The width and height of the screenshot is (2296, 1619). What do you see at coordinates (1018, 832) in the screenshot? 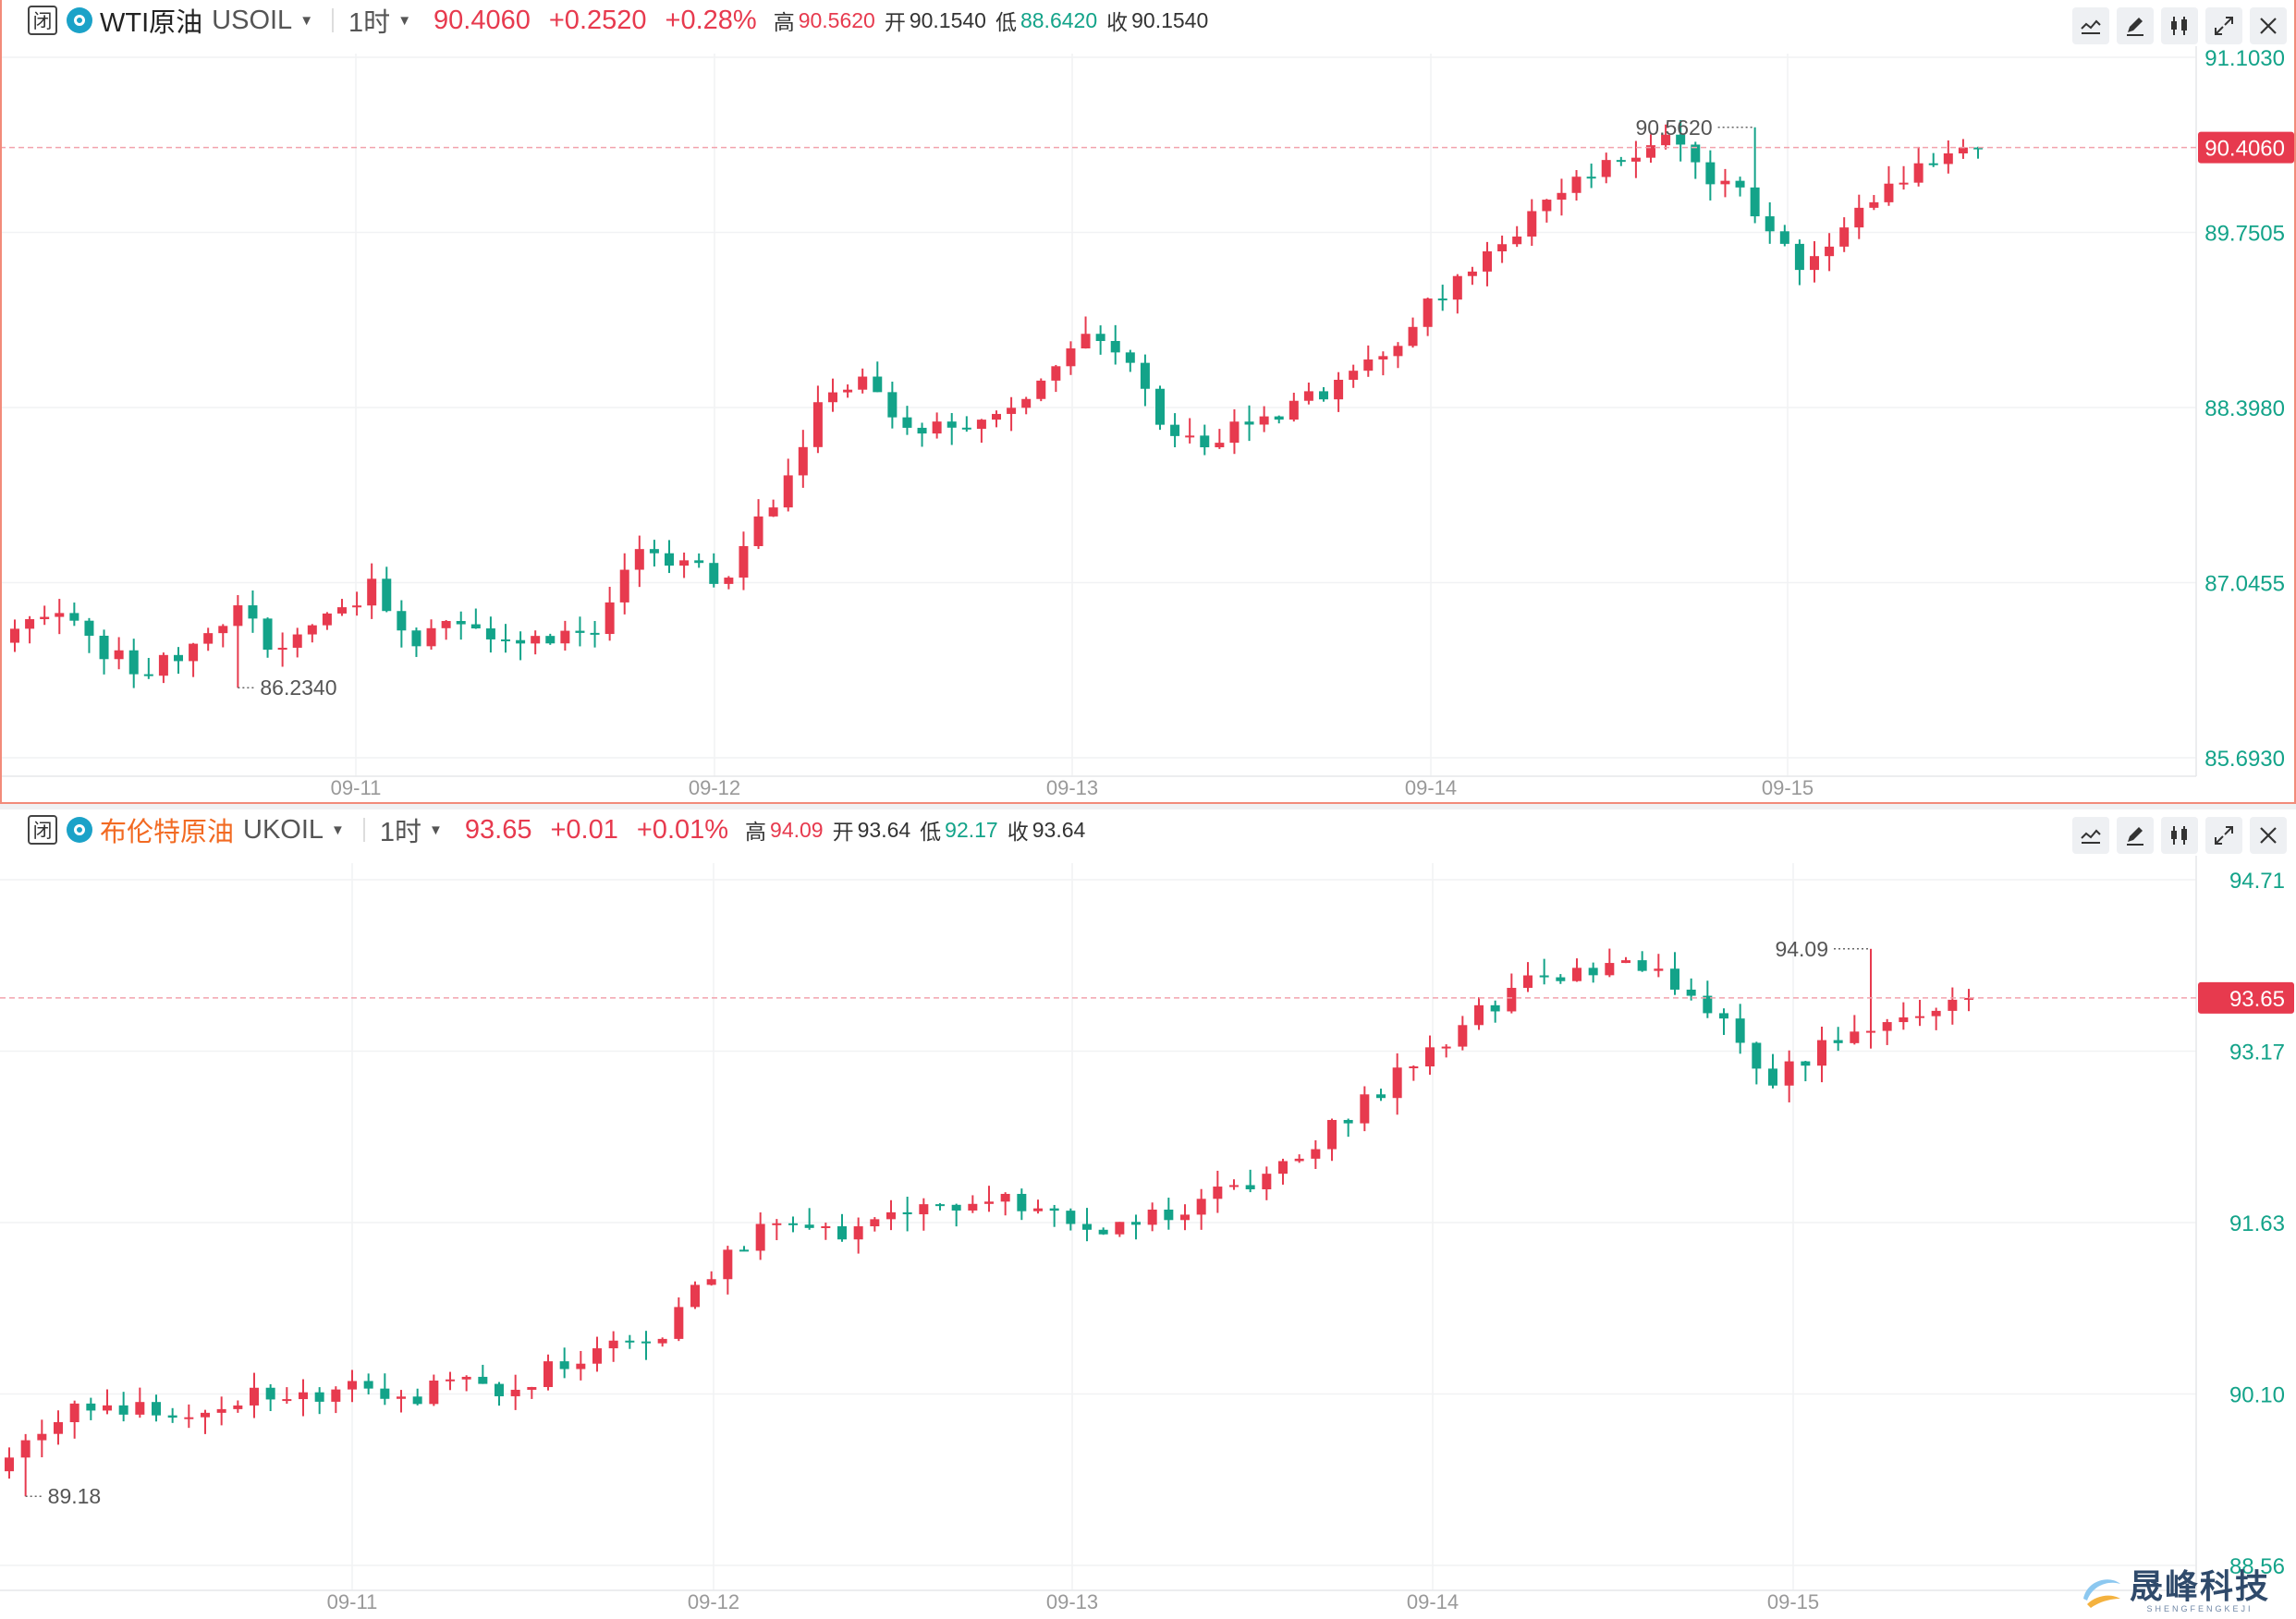
I see `close-label: 收` at bounding box center [1018, 832].